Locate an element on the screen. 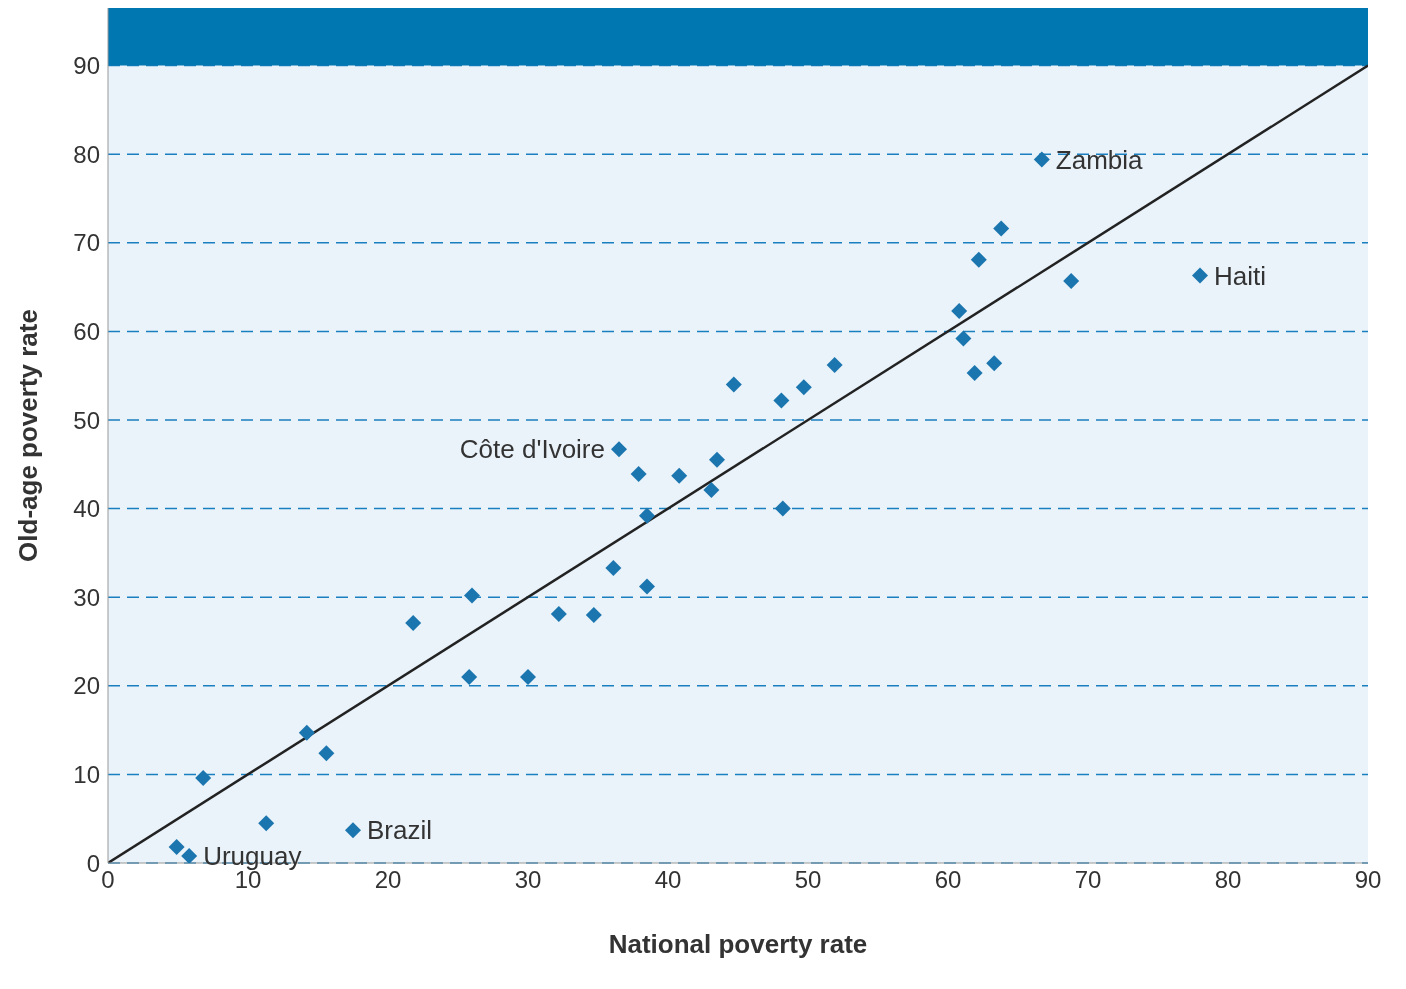 This screenshot has width=1406, height=989. y-axis-title: Old-age poverty rate is located at coordinates (28, 435).